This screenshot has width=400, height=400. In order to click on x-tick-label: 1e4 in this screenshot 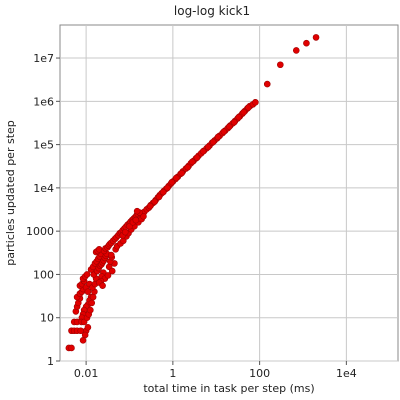, I will do `click(346, 373)`.